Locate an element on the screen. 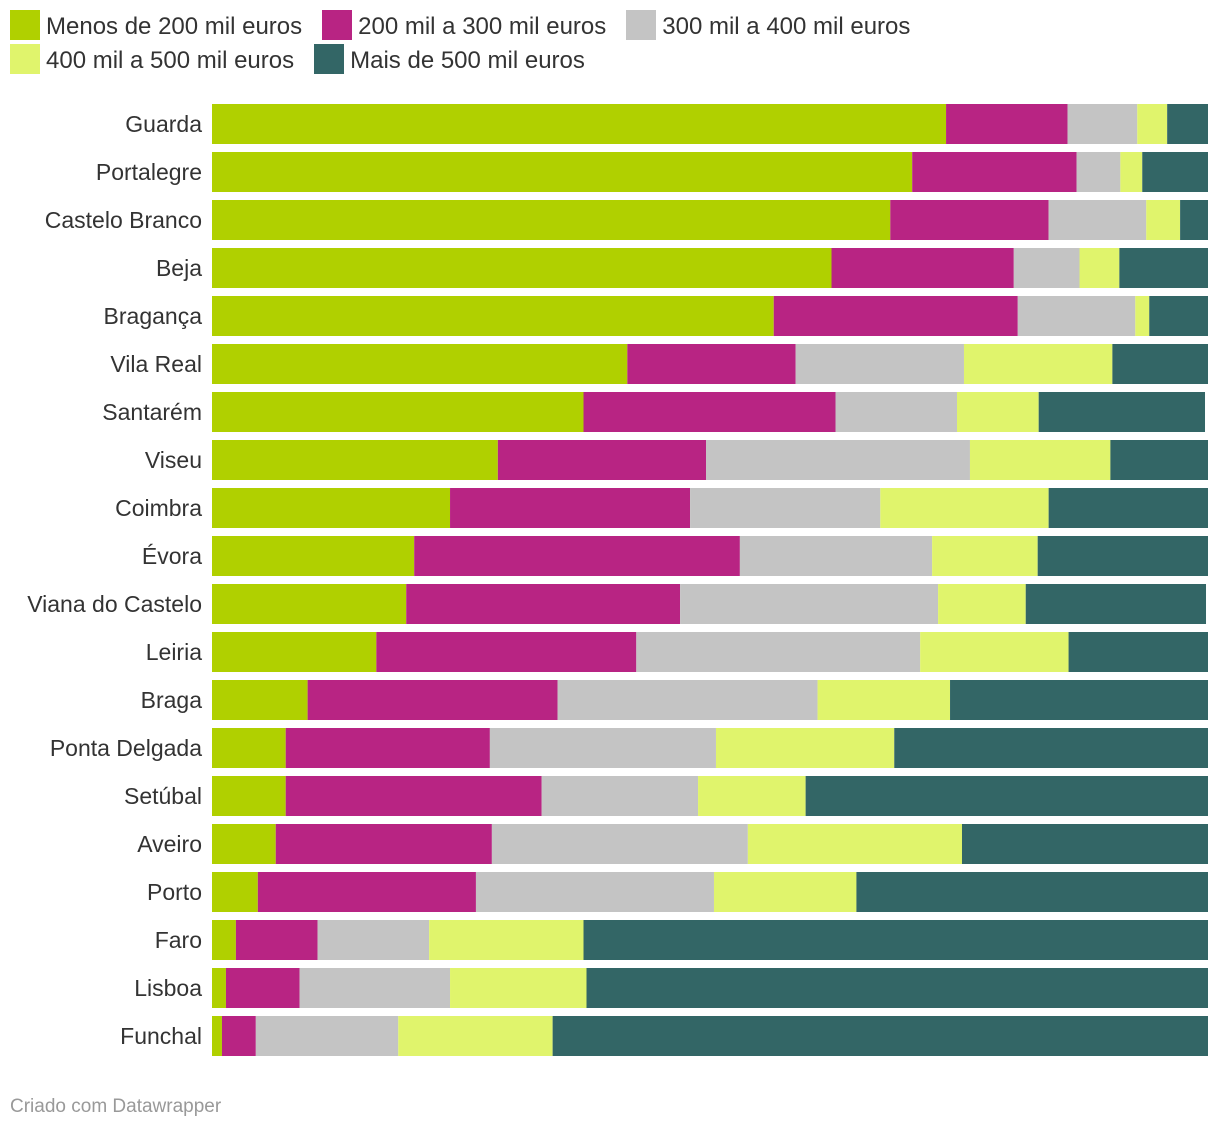 The image size is (1220, 1134). category-label: Faro is located at coordinates (178, 940).